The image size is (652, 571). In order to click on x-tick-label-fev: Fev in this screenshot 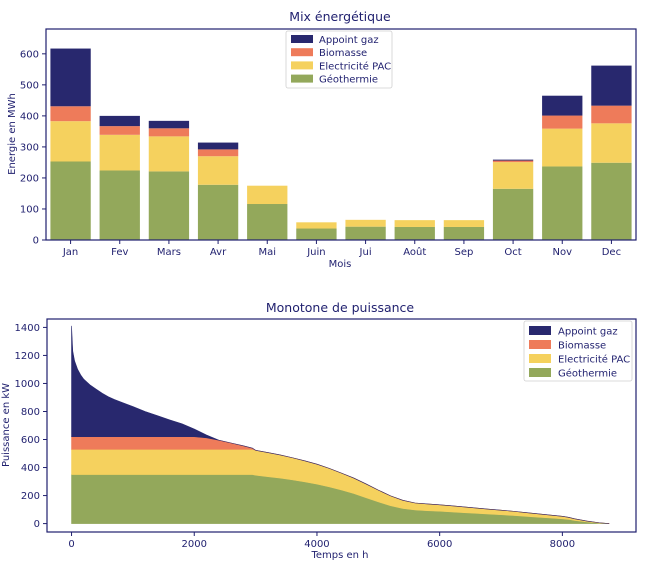, I will do `click(119, 252)`.